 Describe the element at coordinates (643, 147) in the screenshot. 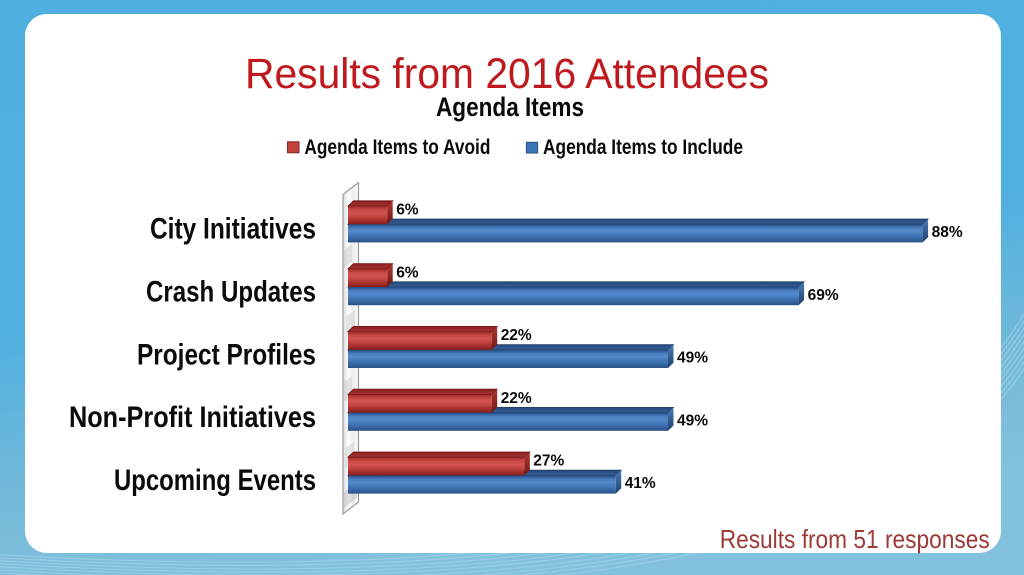

I see `svg-text: Agenda Items to Include` at that location.